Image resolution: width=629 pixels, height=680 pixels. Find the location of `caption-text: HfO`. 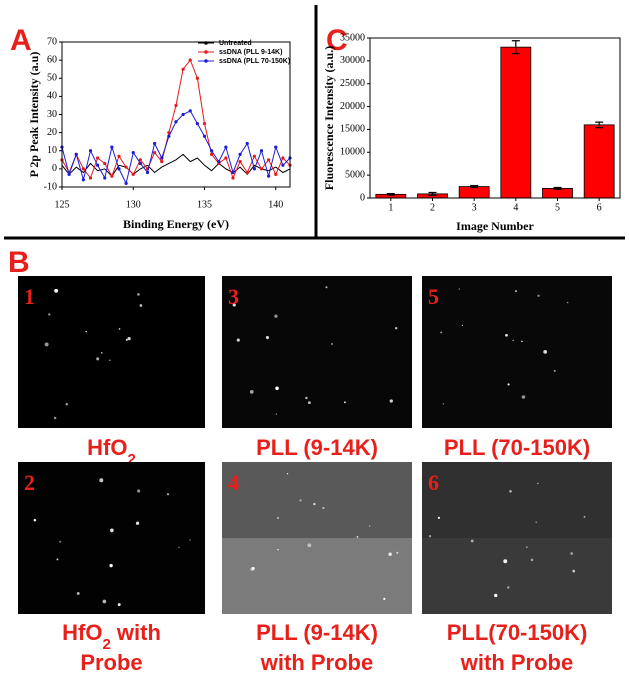

caption-text: HfO is located at coordinates (107, 447).